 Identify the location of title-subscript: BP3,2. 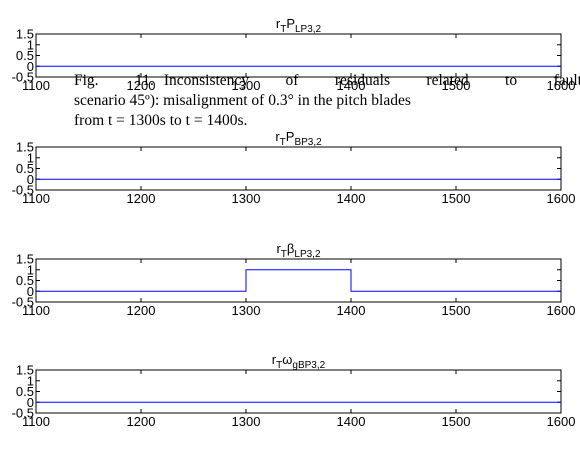
(308, 142).